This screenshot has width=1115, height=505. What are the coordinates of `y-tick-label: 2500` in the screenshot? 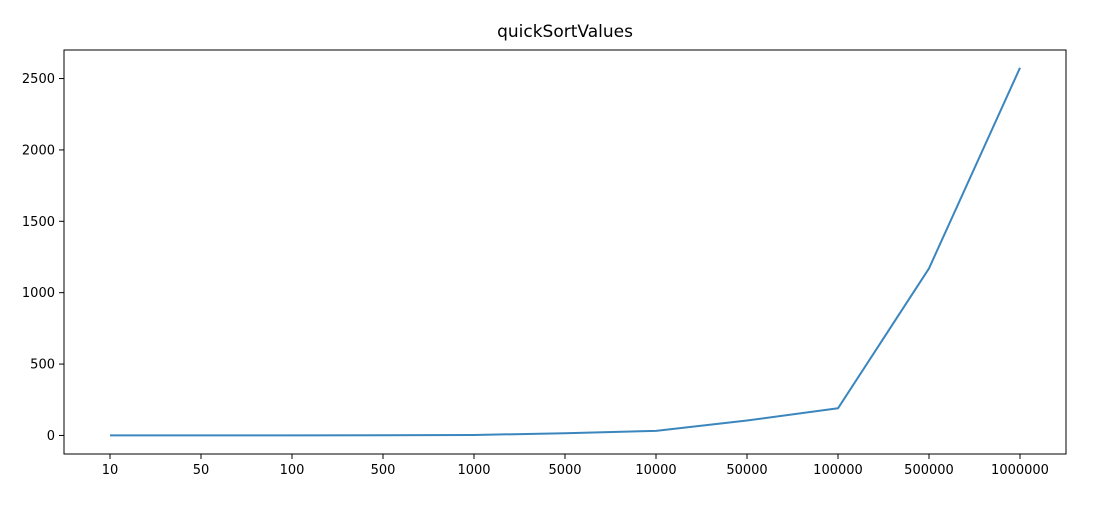 It's located at (38, 79).